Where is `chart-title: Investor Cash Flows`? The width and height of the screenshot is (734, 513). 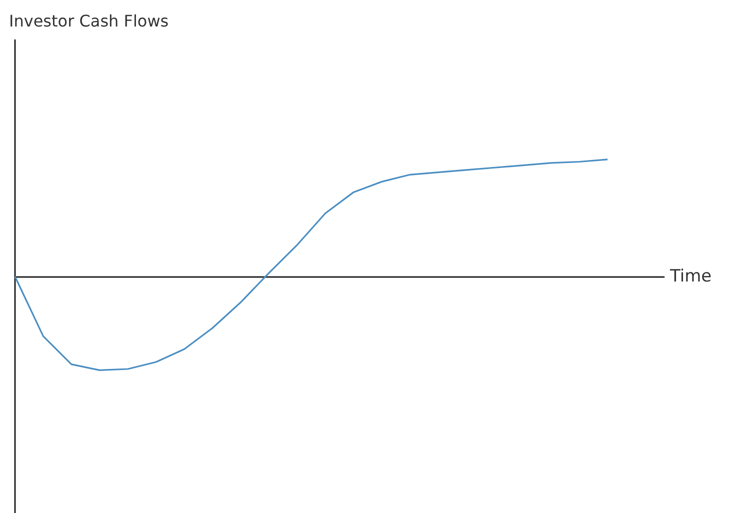
chart-title: Investor Cash Flows is located at coordinates (89, 21).